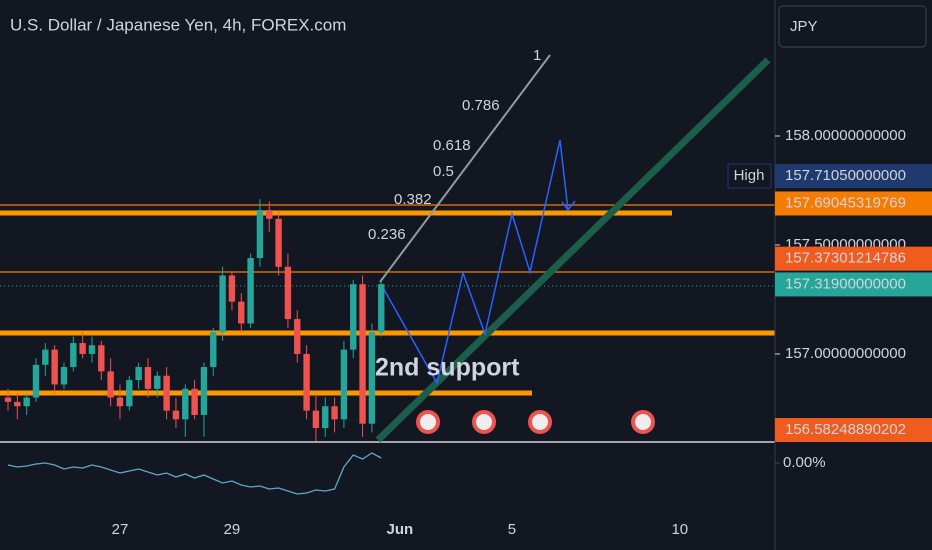 The image size is (932, 550). I want to click on event-icons, so click(535, 422).